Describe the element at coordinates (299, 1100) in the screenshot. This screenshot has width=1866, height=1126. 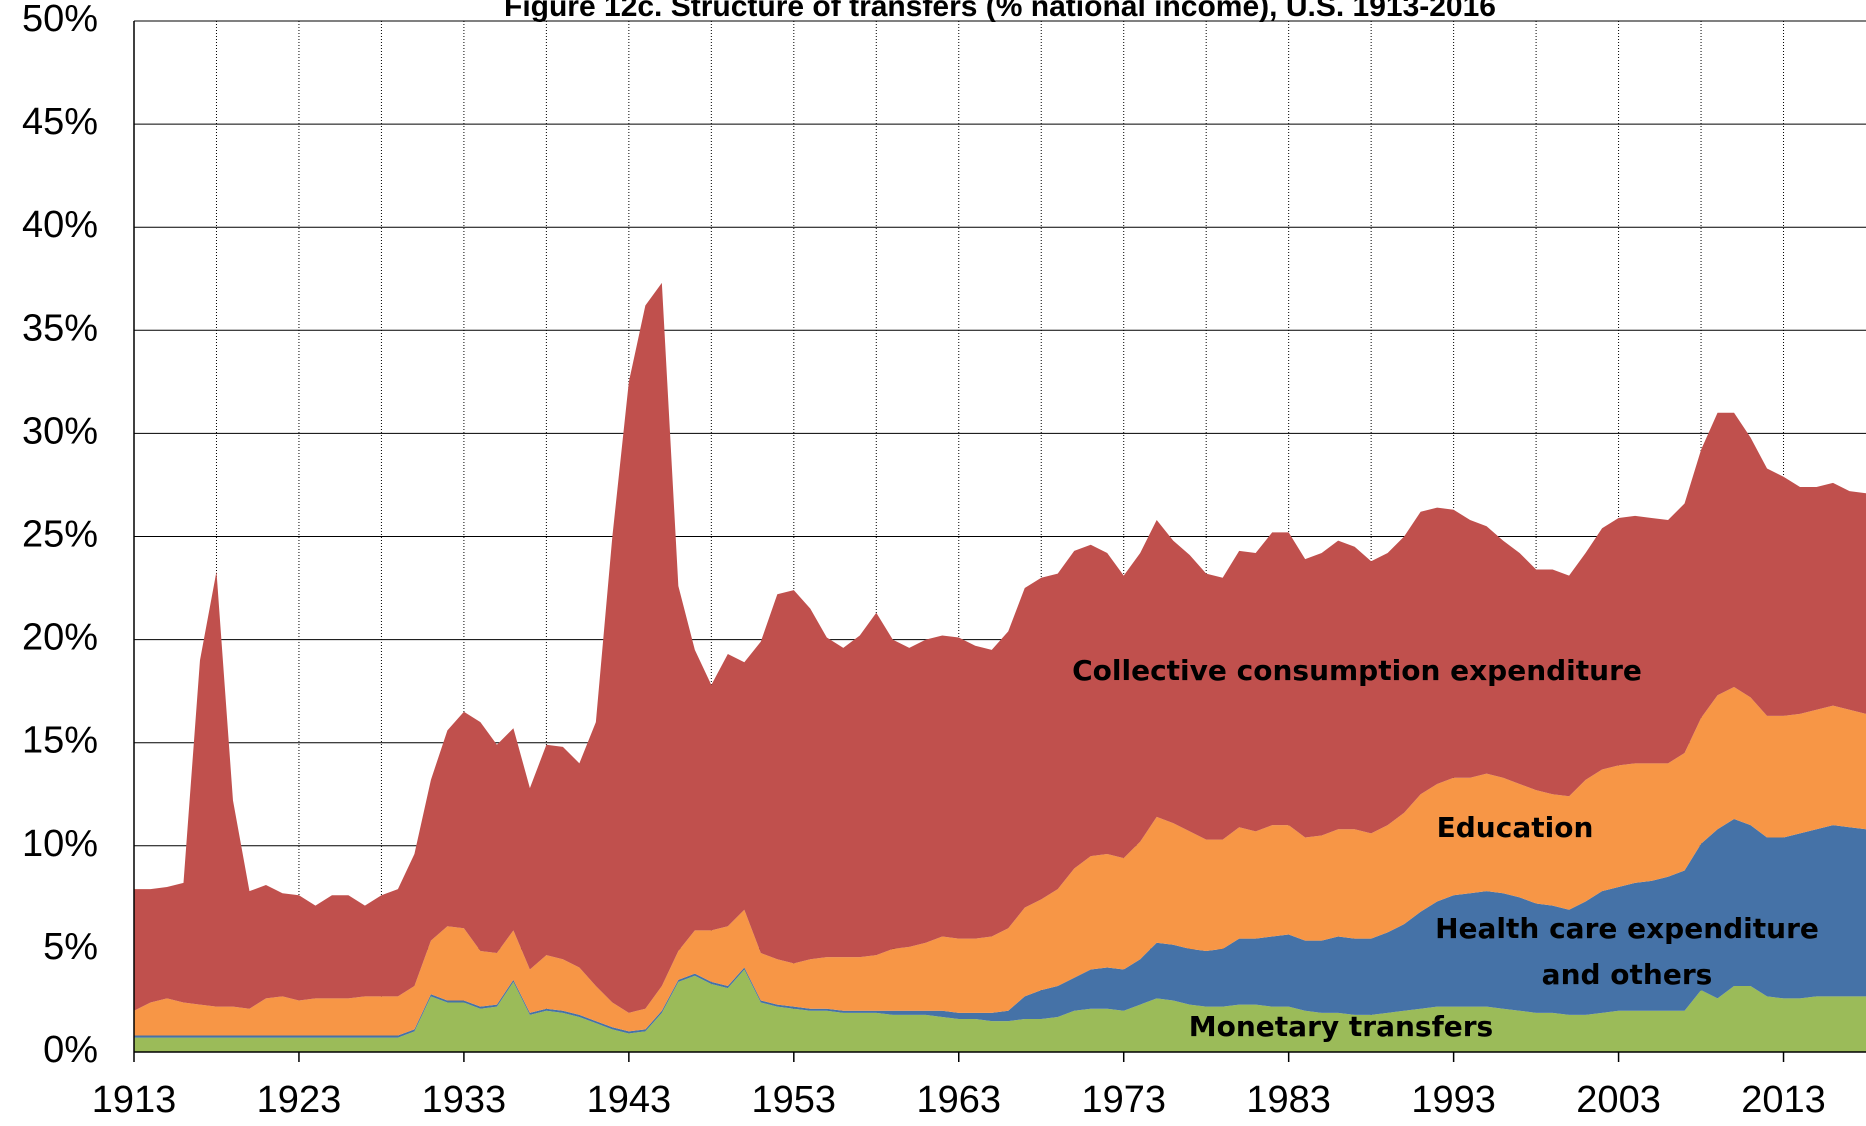
I see `x-tick-label: 1923` at that location.